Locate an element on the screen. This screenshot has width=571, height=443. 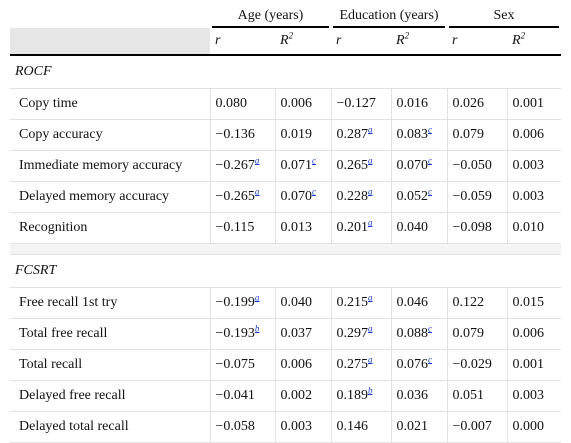
section-header-row: FCSRT is located at coordinates (285, 271).